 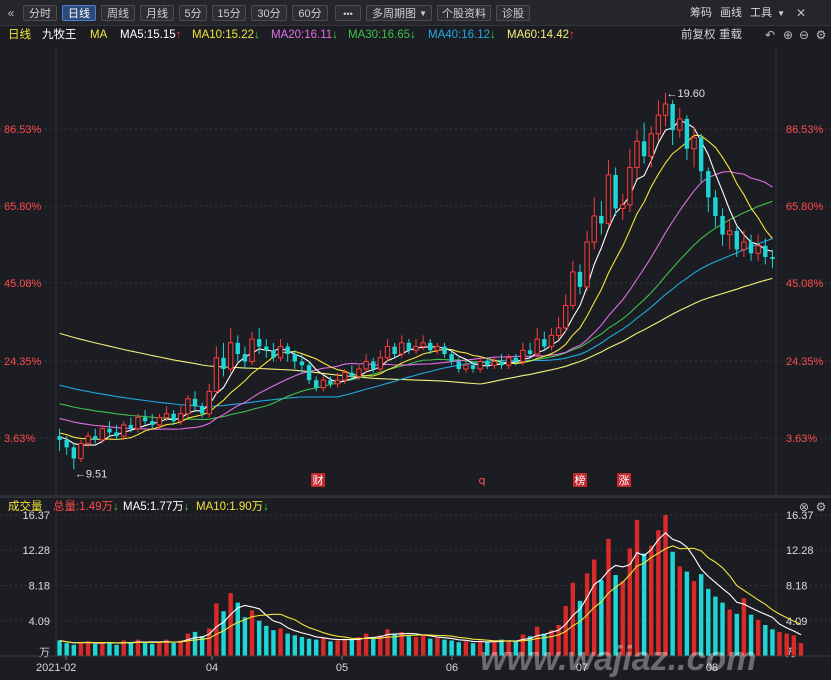 What do you see at coordinates (788, 35) in the screenshot?
I see `zoom-in-icon: ⊕` at bounding box center [788, 35].